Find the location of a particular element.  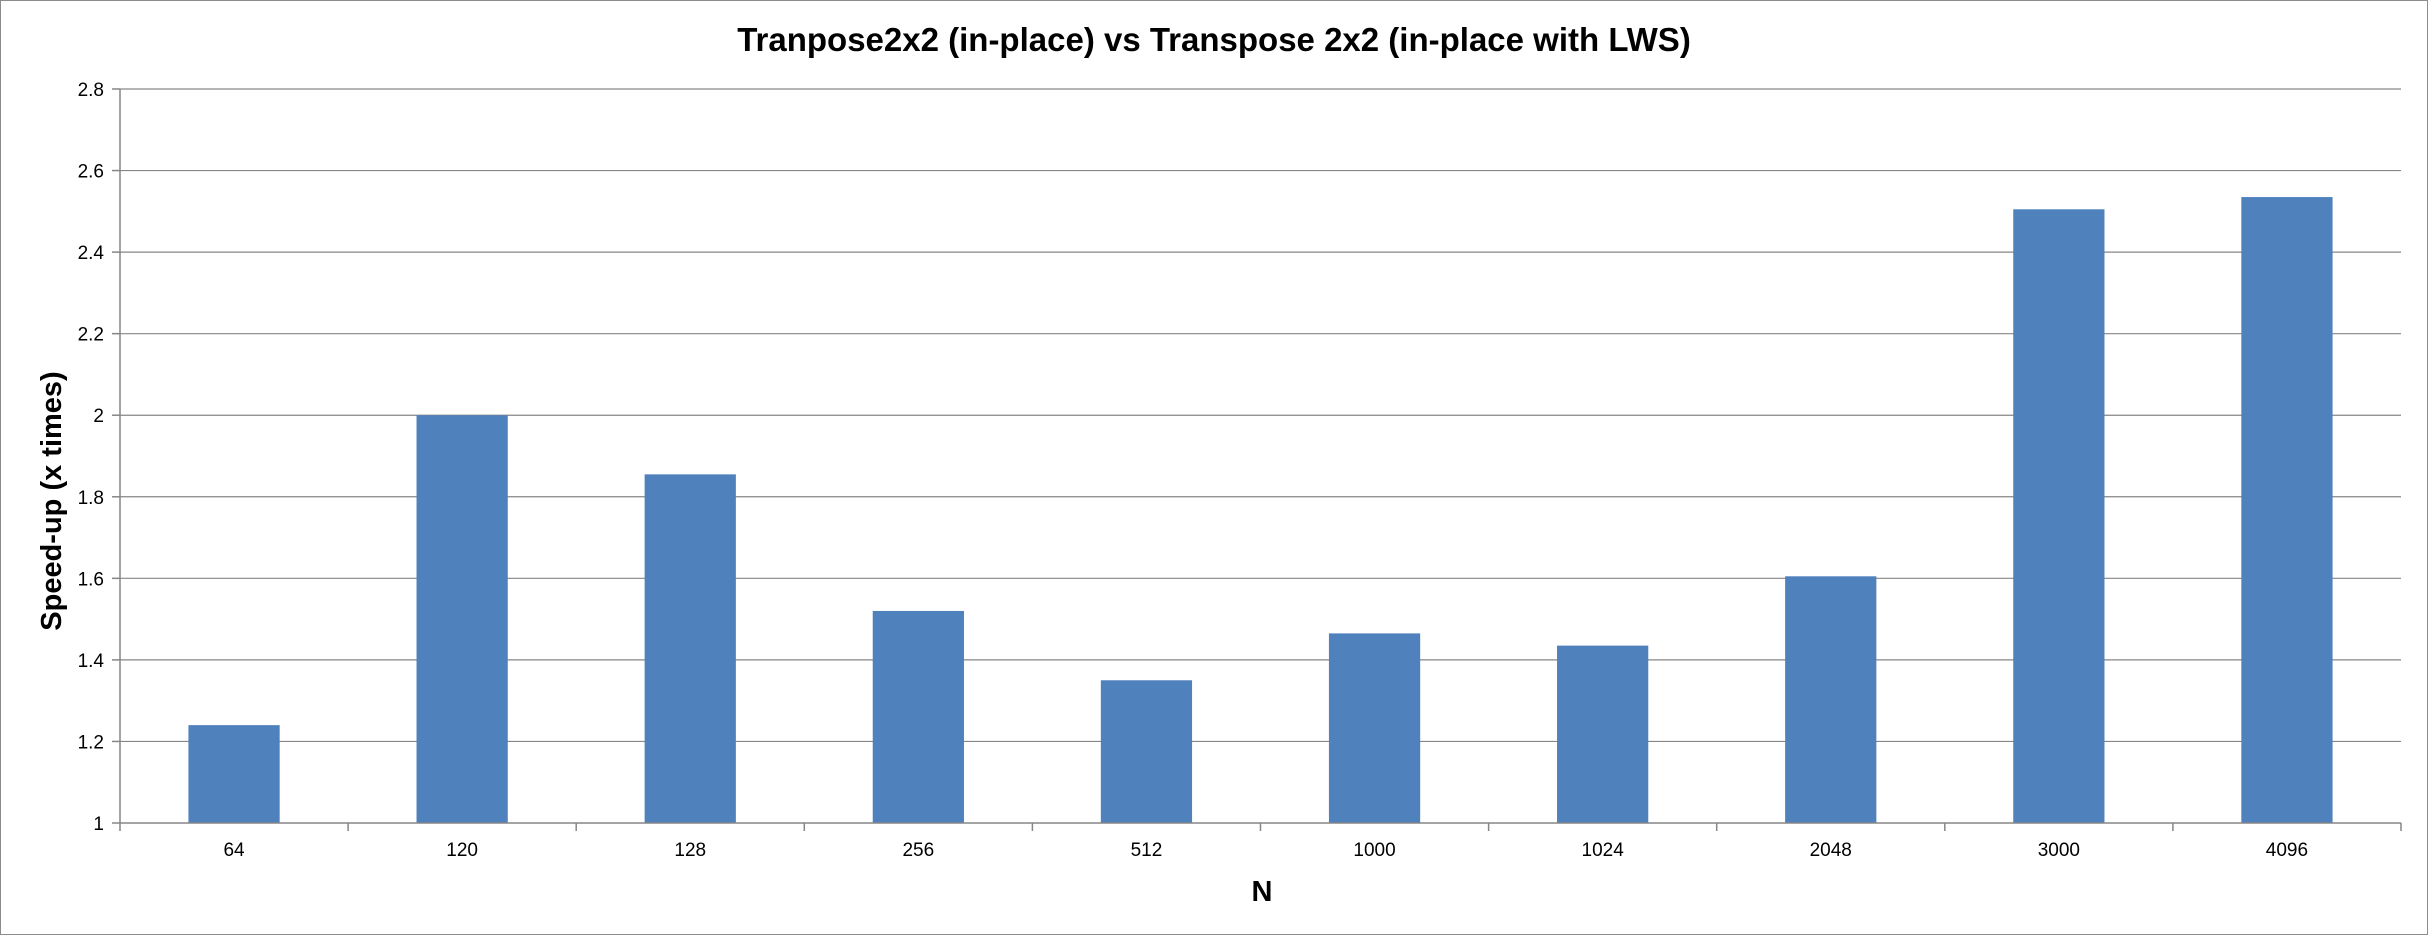

x-axis-title: N is located at coordinates (1262, 892).